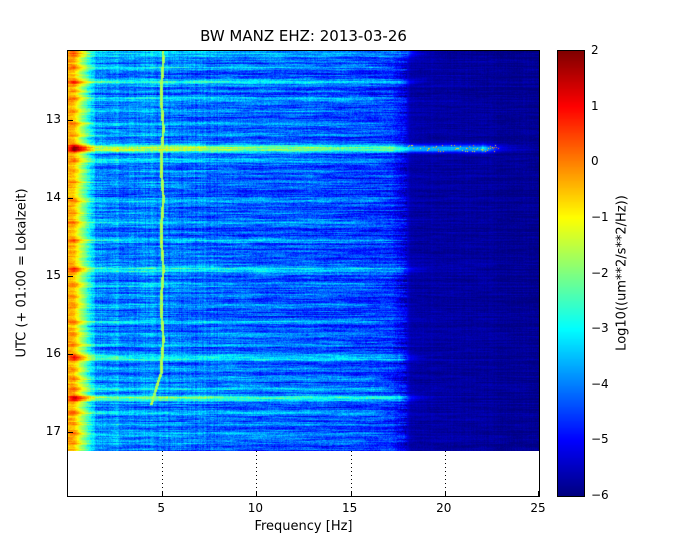  What do you see at coordinates (600, 383) in the screenshot?
I see `colorbar-tick-label: −4` at bounding box center [600, 383].